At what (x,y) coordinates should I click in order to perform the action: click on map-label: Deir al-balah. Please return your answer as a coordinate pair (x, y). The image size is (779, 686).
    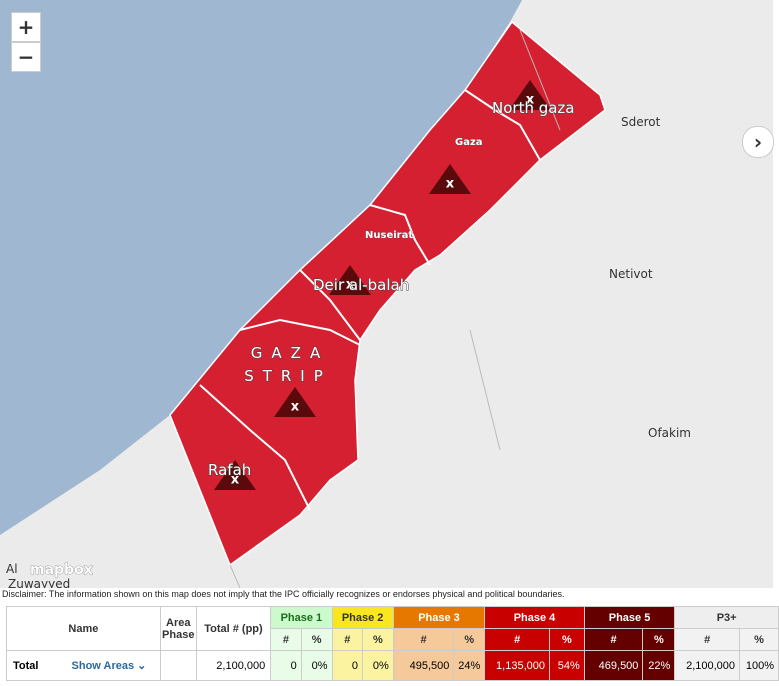
    Looking at the image, I should click on (361, 285).